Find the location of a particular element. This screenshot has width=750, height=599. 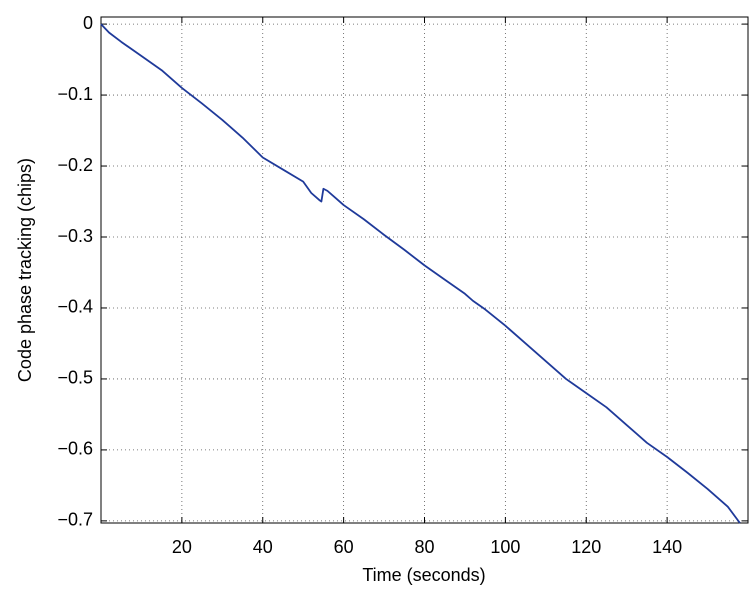

x-tick-label: 140 is located at coordinates (667, 547).